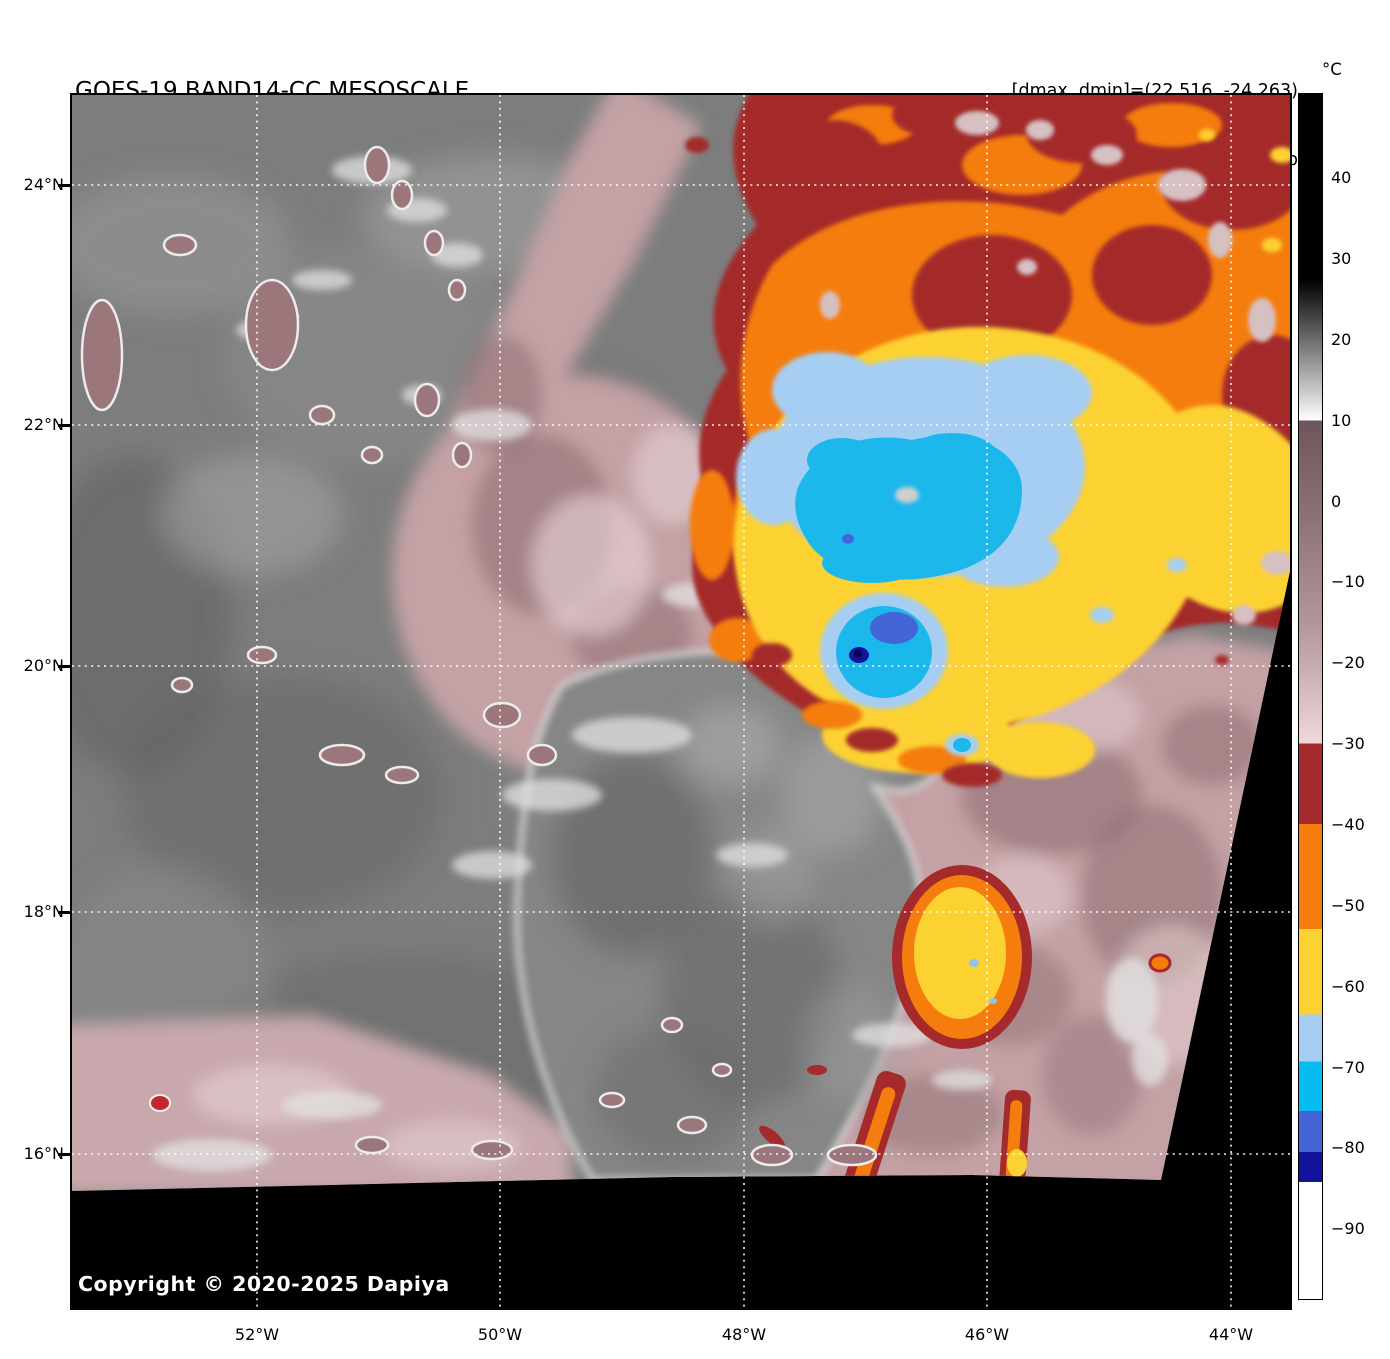 This screenshot has height=1359, width=1390. Describe the element at coordinates (264, 1284) in the screenshot. I see `copyright-watermark: Copyright © 2020-2025 Dapiya` at that location.